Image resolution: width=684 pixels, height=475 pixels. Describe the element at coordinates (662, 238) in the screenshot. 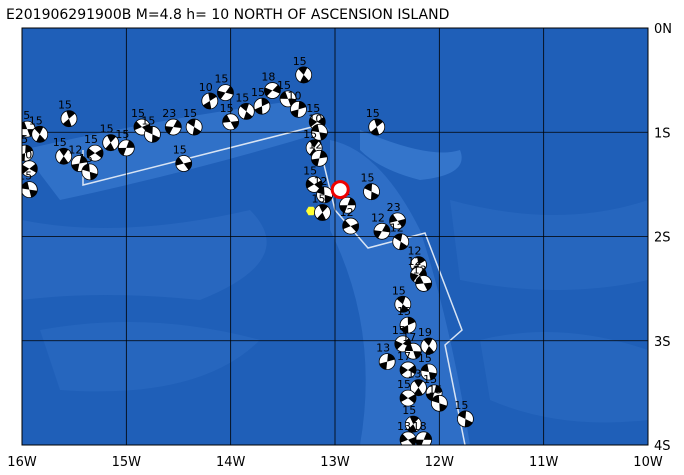

I see `y-tick-label: 2S` at that location.